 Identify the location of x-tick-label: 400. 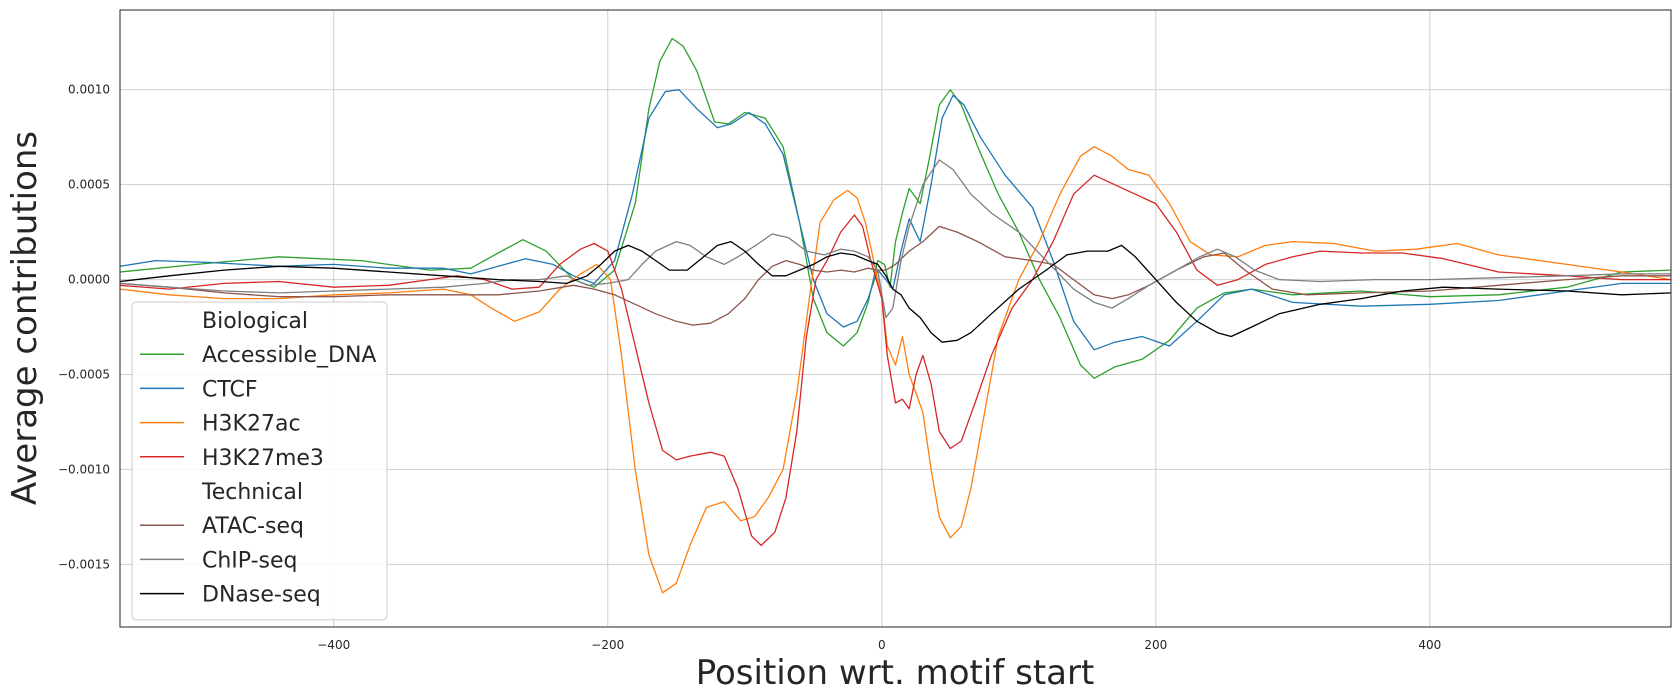
(1429, 645).